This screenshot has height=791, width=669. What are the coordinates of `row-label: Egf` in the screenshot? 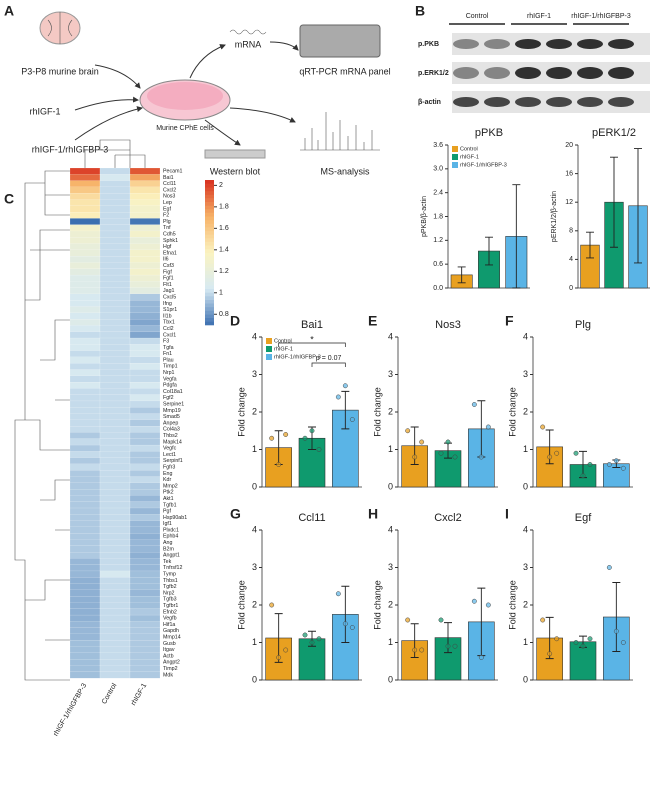 It's located at (167, 209).